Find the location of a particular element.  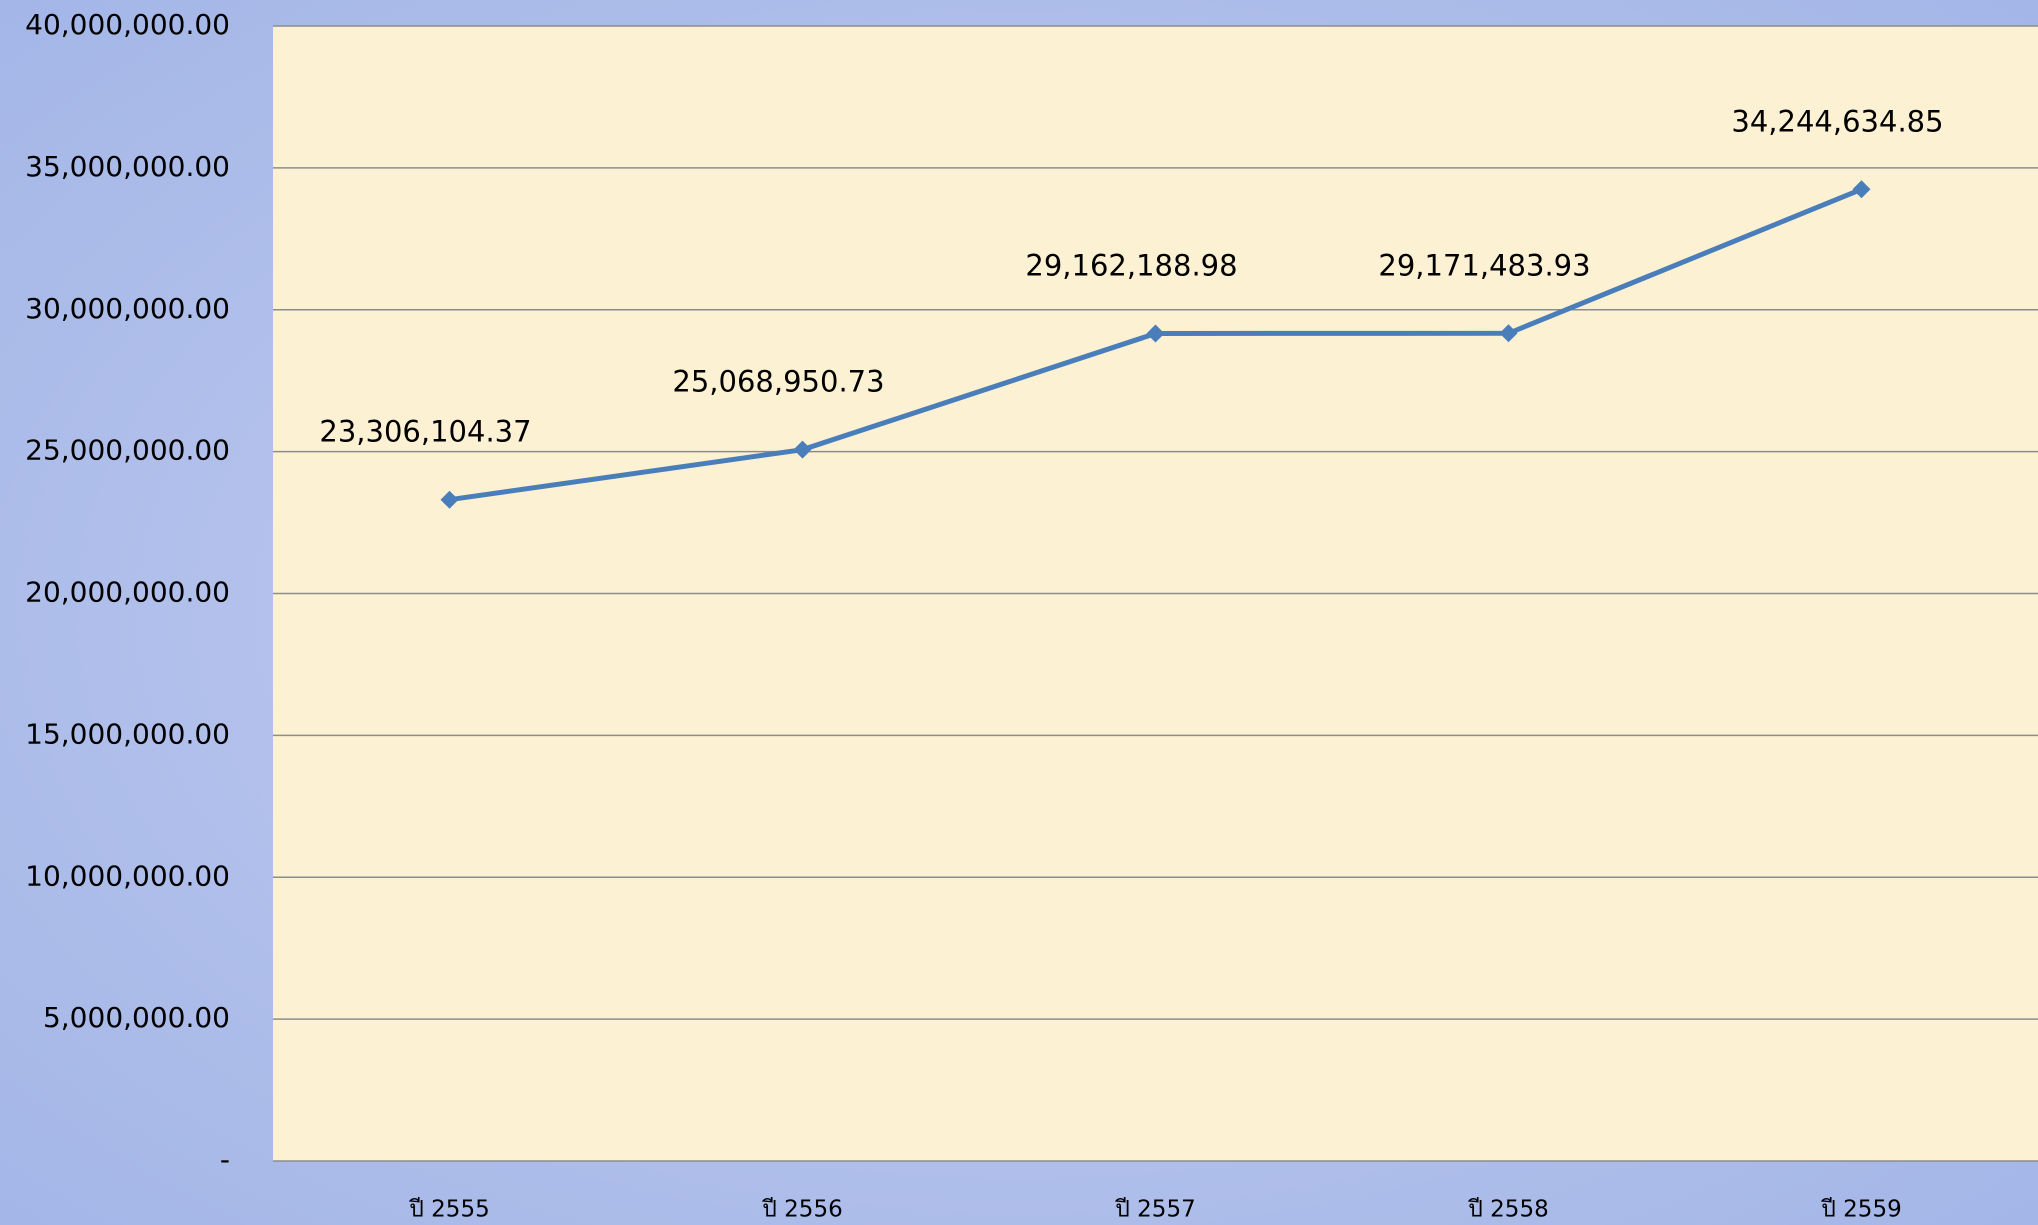

x-tick-label: ปี 2555 is located at coordinates (449, 1210).